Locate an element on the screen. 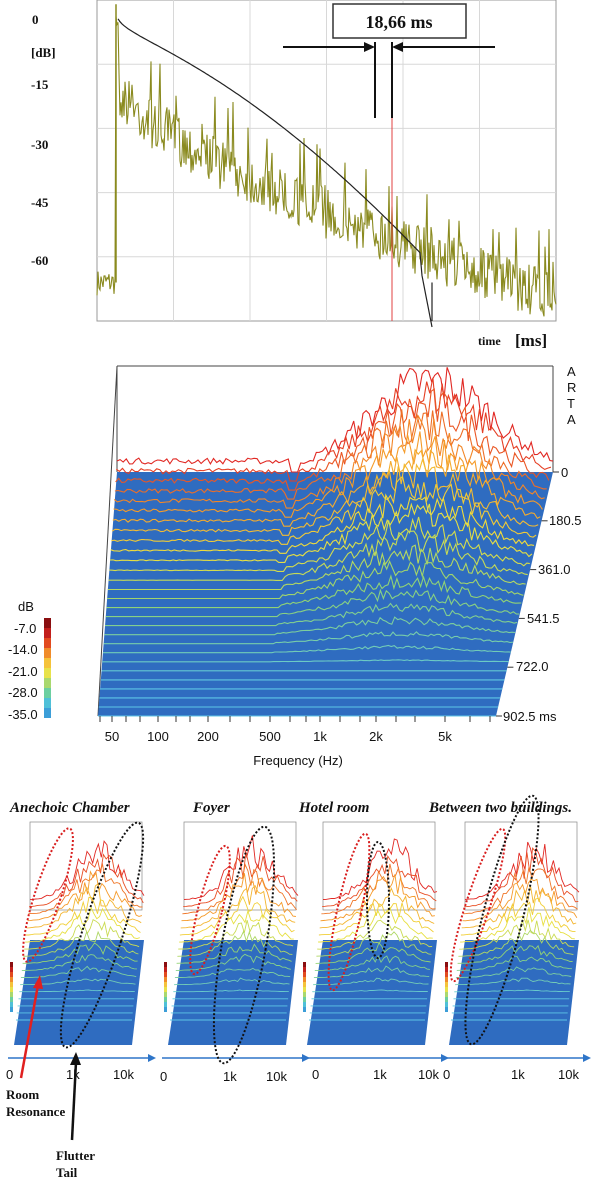 The height and width of the screenshot is (1185, 591). y-tick-30: -30 is located at coordinates (39, 144).